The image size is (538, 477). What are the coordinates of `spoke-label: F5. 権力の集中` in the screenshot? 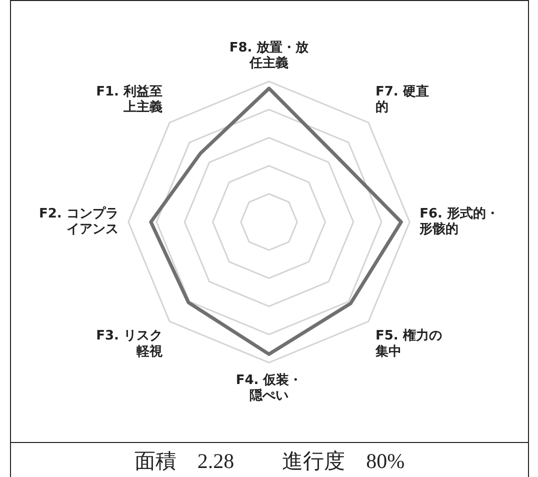 It's located at (408, 344).